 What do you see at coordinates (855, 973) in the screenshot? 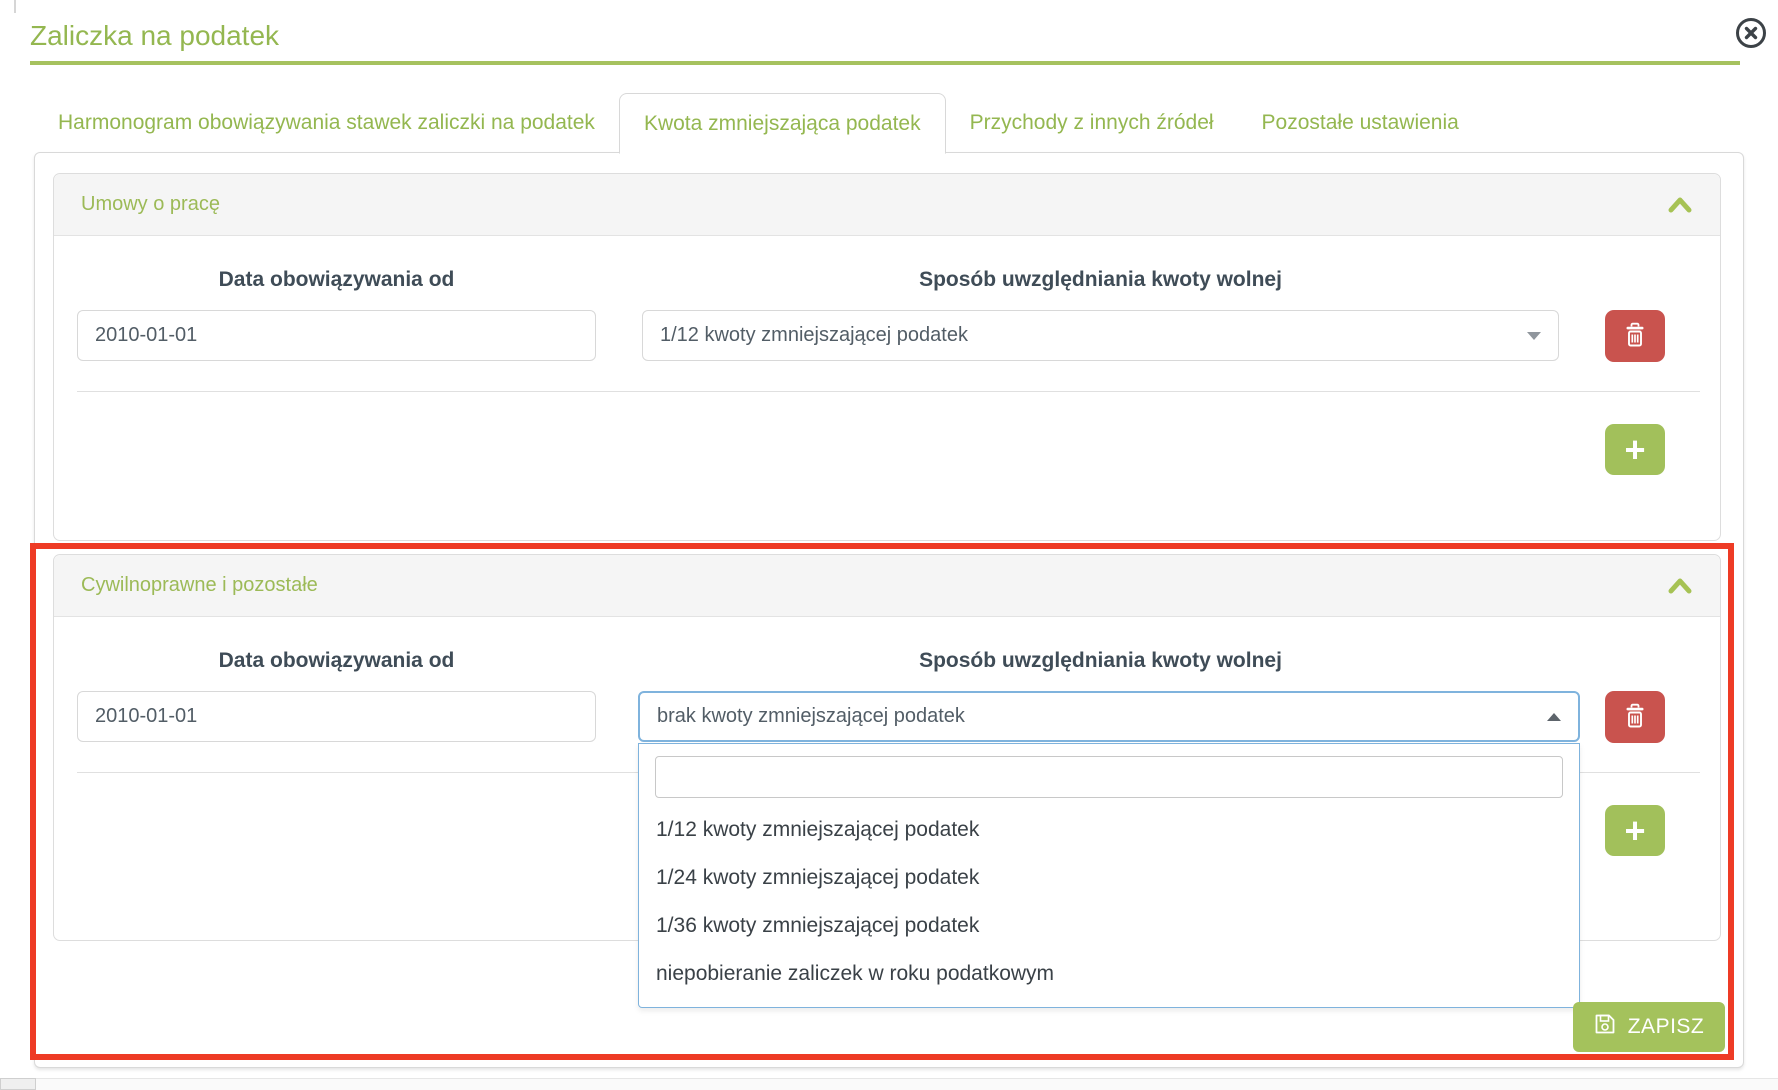
I see `dropdown-option: niepobieranie zaliczek w roku podatkowym` at bounding box center [855, 973].